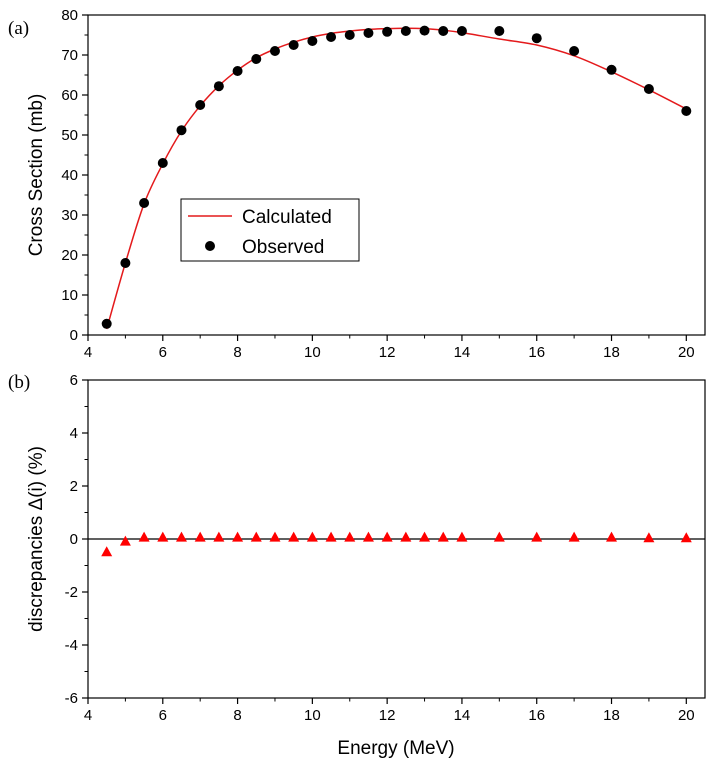 This screenshot has width=708, height=766. Describe the element at coordinates (71, 698) in the screenshot. I see `panel-b-y-tick-label: -6` at that location.